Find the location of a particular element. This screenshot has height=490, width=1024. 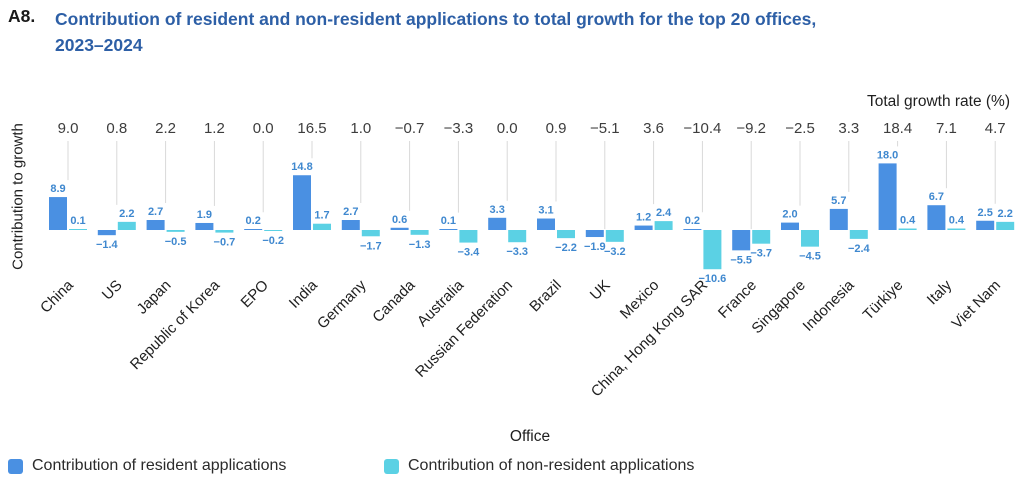

bar-value-label: −4.5 is located at coordinates (810, 257).